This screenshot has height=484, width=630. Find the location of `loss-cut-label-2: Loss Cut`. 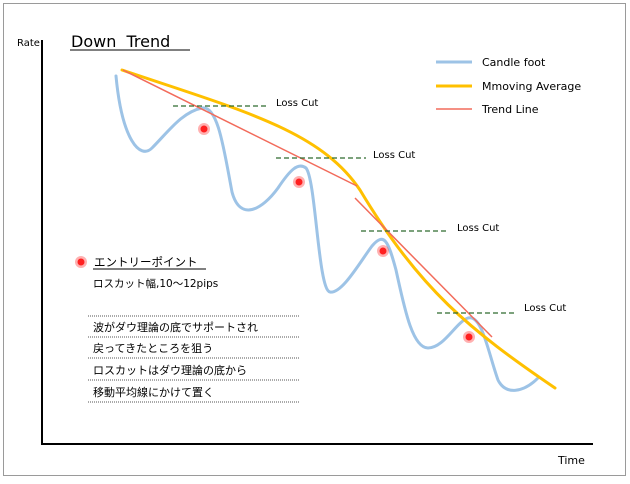

loss-cut-label-2: Loss Cut is located at coordinates (394, 155).